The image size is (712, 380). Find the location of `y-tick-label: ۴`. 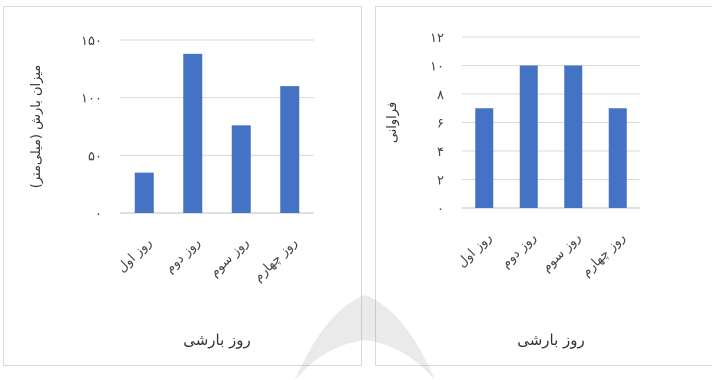

y-tick-label: ۴ is located at coordinates (440, 152).